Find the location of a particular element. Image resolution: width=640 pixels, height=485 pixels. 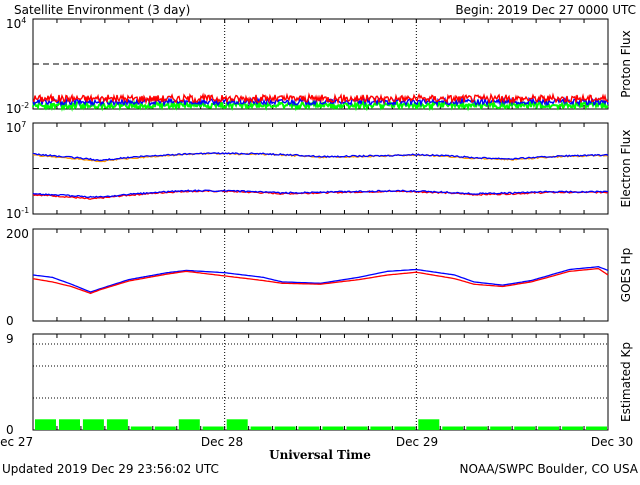

updated-timestamp: Updated 2019 Dec 29 23:56:02 UTC is located at coordinates (110, 469).